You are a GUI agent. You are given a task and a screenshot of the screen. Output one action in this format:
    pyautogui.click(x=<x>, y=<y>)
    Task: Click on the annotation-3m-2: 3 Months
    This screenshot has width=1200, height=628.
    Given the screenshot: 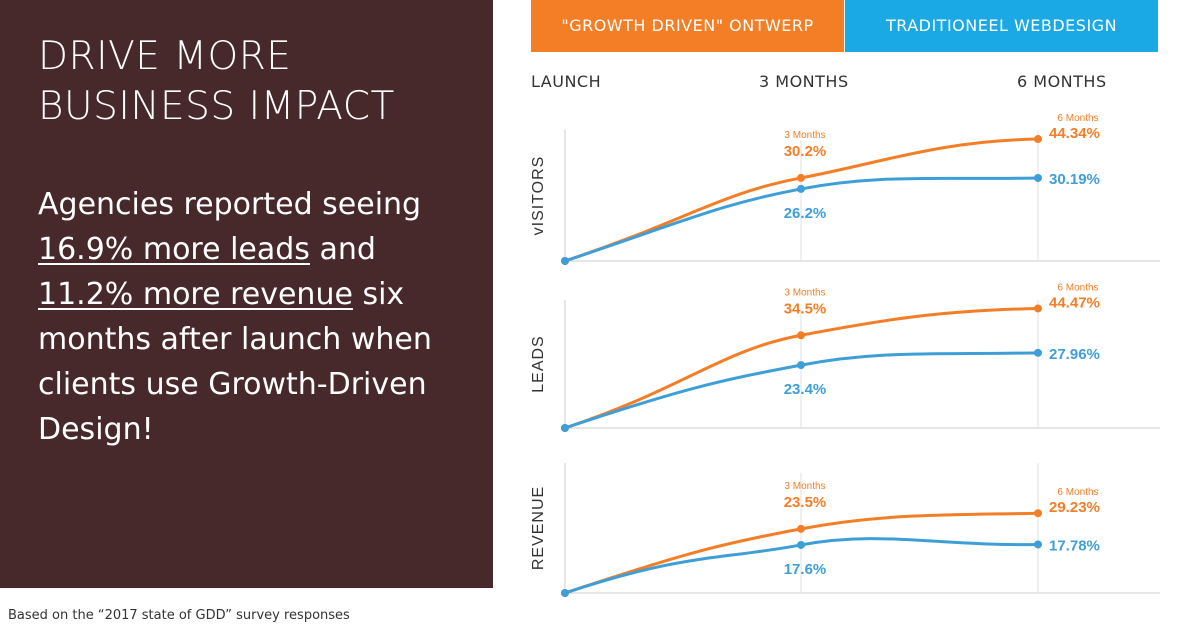 What is the action you would take?
    pyautogui.click(x=804, y=292)
    